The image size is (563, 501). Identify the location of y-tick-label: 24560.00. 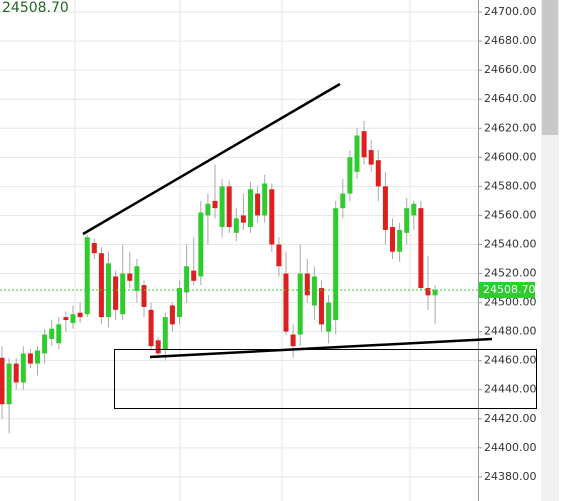
(510, 214).